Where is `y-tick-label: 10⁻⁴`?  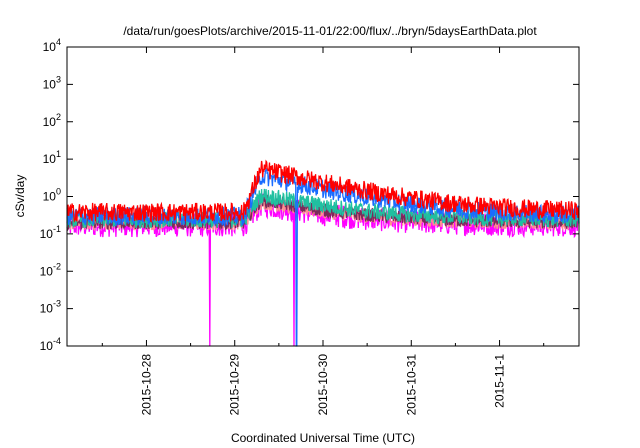
y-tick-label: 10⁻⁴ is located at coordinates (50, 344).